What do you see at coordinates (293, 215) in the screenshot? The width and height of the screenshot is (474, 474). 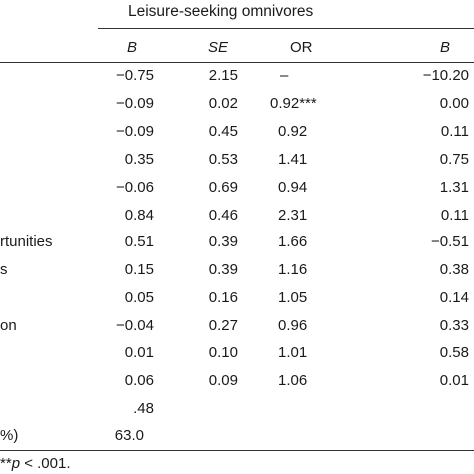 I see `cell-or: 2.31` at bounding box center [293, 215].